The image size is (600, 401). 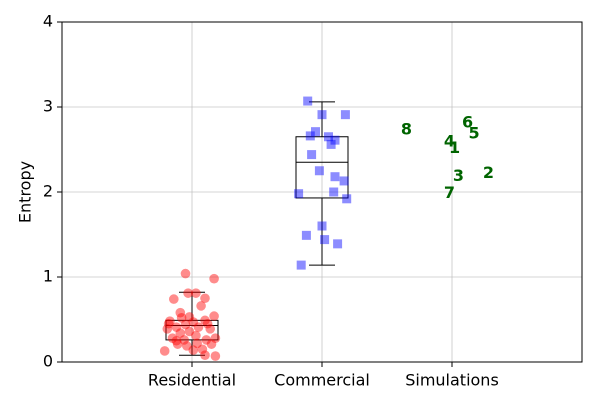 What do you see at coordinates (48, 191) in the screenshot?
I see `y-tick-label: 2` at bounding box center [48, 191].